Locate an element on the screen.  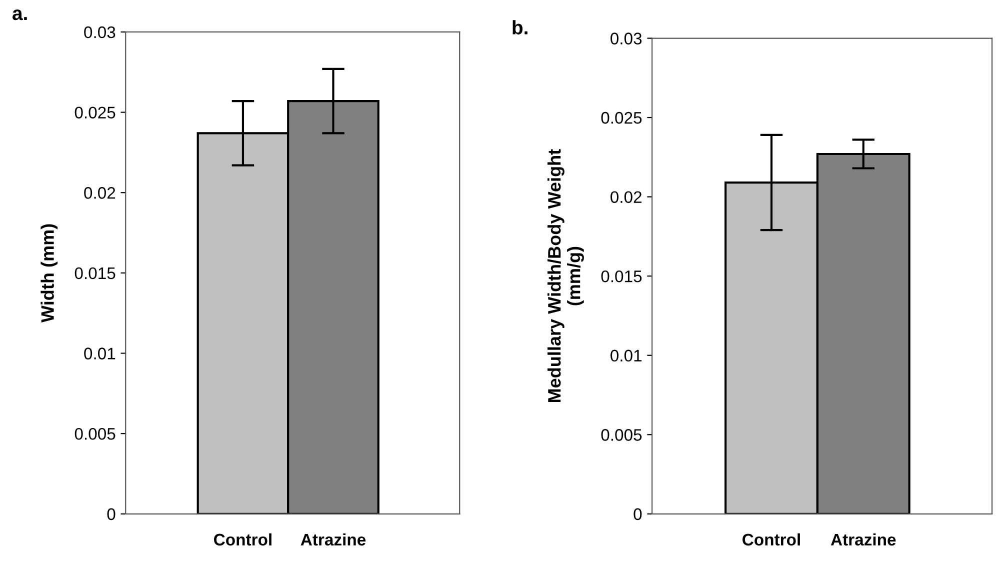
text: a. is located at coordinates (19, 15).